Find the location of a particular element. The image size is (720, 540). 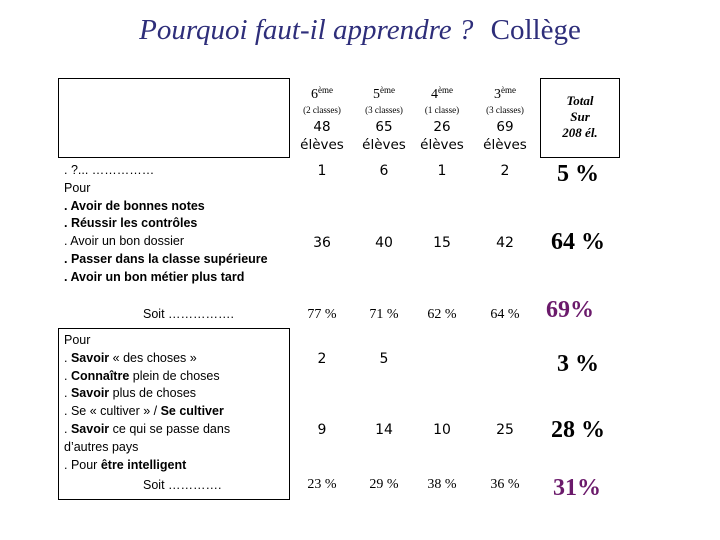

section2-soit: Soit …………. is located at coordinates (182, 485).